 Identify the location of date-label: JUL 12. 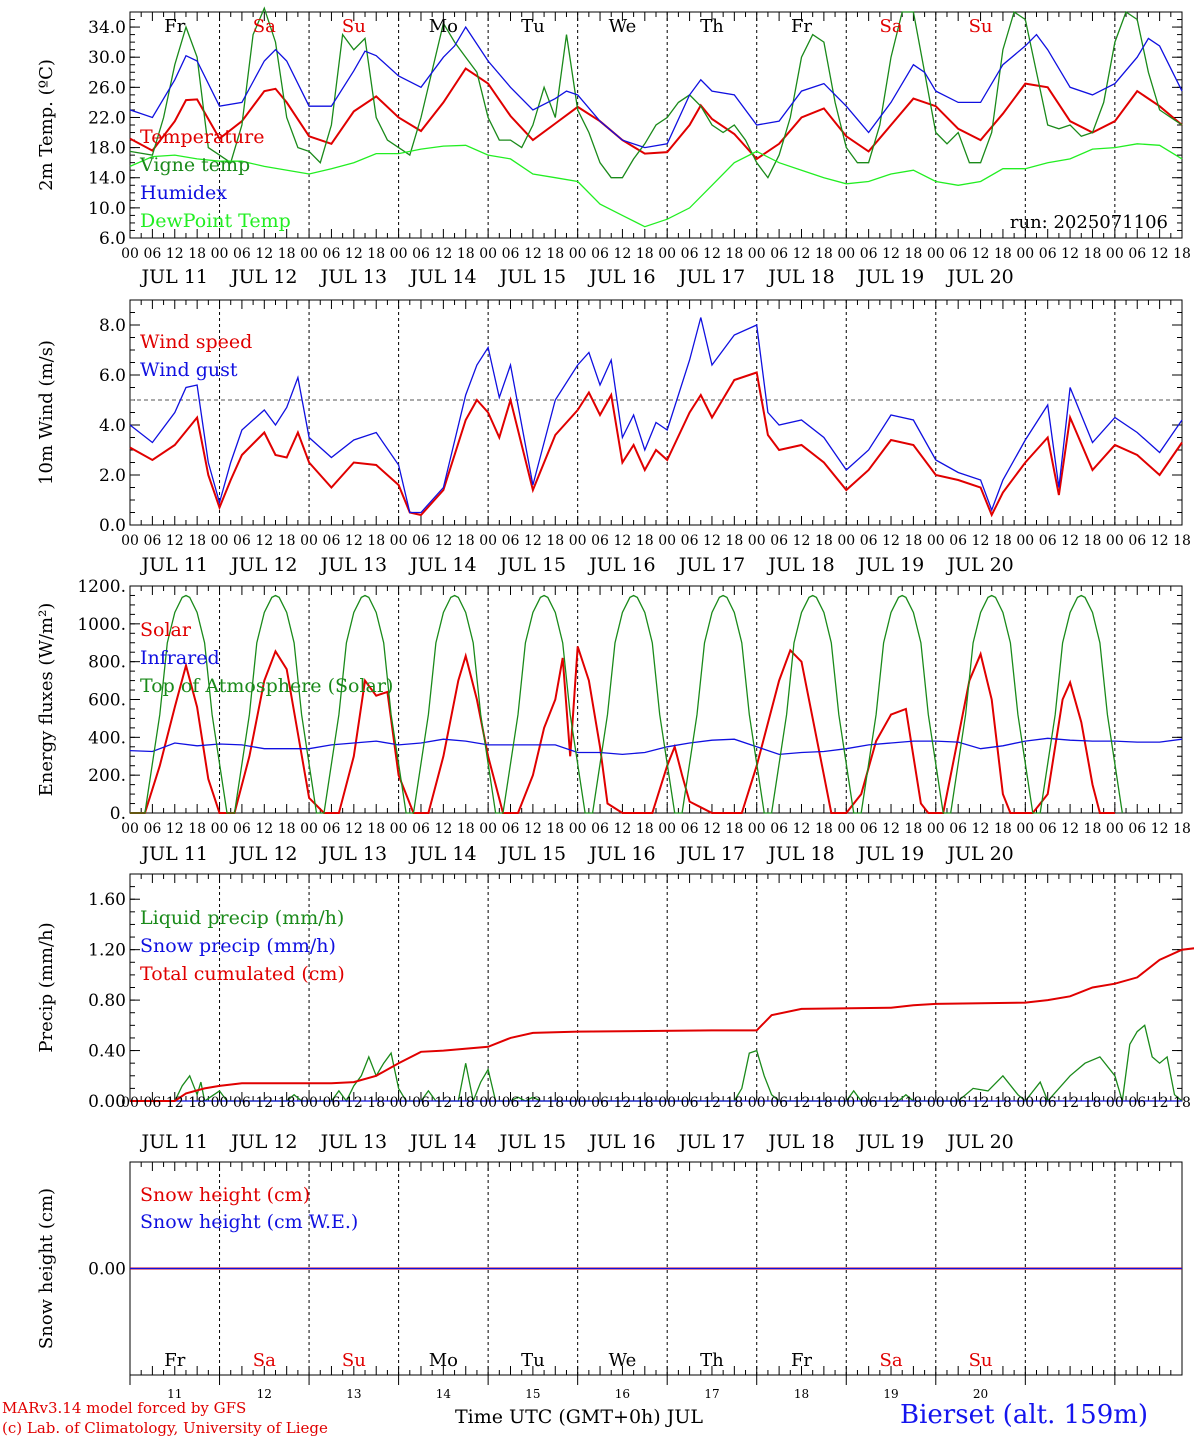
(263, 1142).